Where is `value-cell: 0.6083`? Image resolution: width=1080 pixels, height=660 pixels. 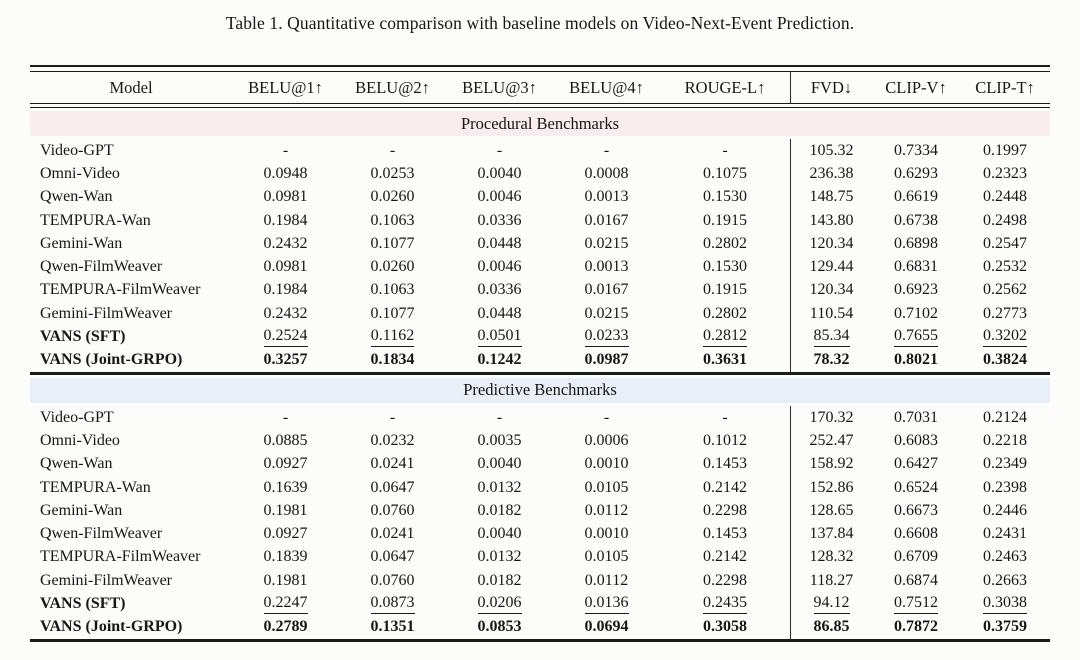 value-cell: 0.6083 is located at coordinates (916, 440).